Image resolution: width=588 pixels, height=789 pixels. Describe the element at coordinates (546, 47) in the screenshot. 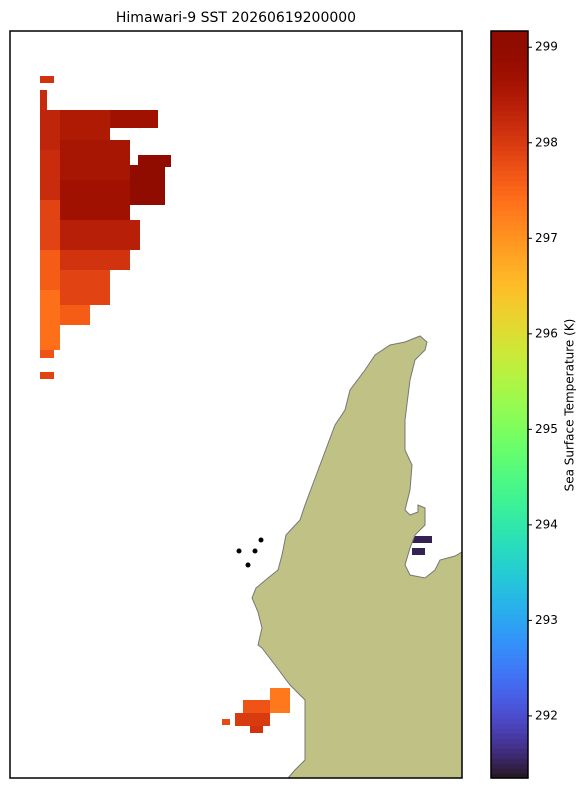

I see `colorbar-tick-label: 299` at that location.